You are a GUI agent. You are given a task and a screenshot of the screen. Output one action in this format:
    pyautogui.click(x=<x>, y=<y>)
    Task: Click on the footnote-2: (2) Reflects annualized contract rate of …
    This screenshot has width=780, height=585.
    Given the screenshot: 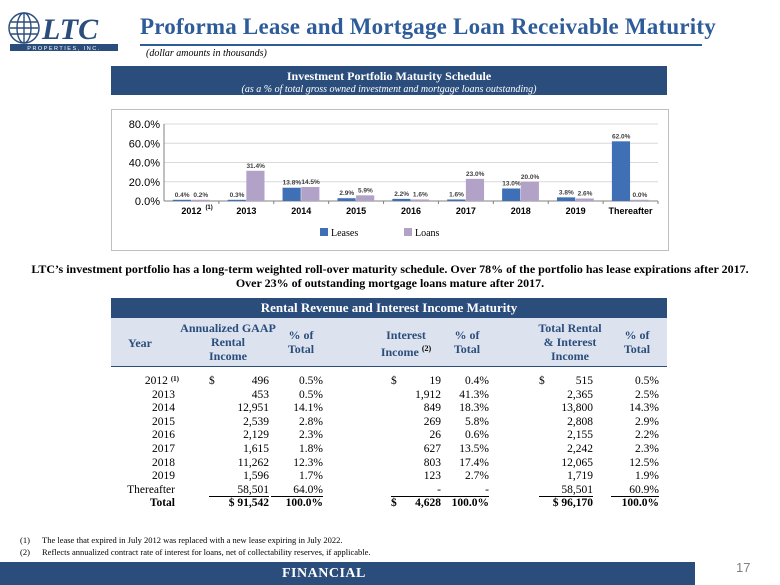 What is the action you would take?
    pyautogui.click(x=195, y=552)
    